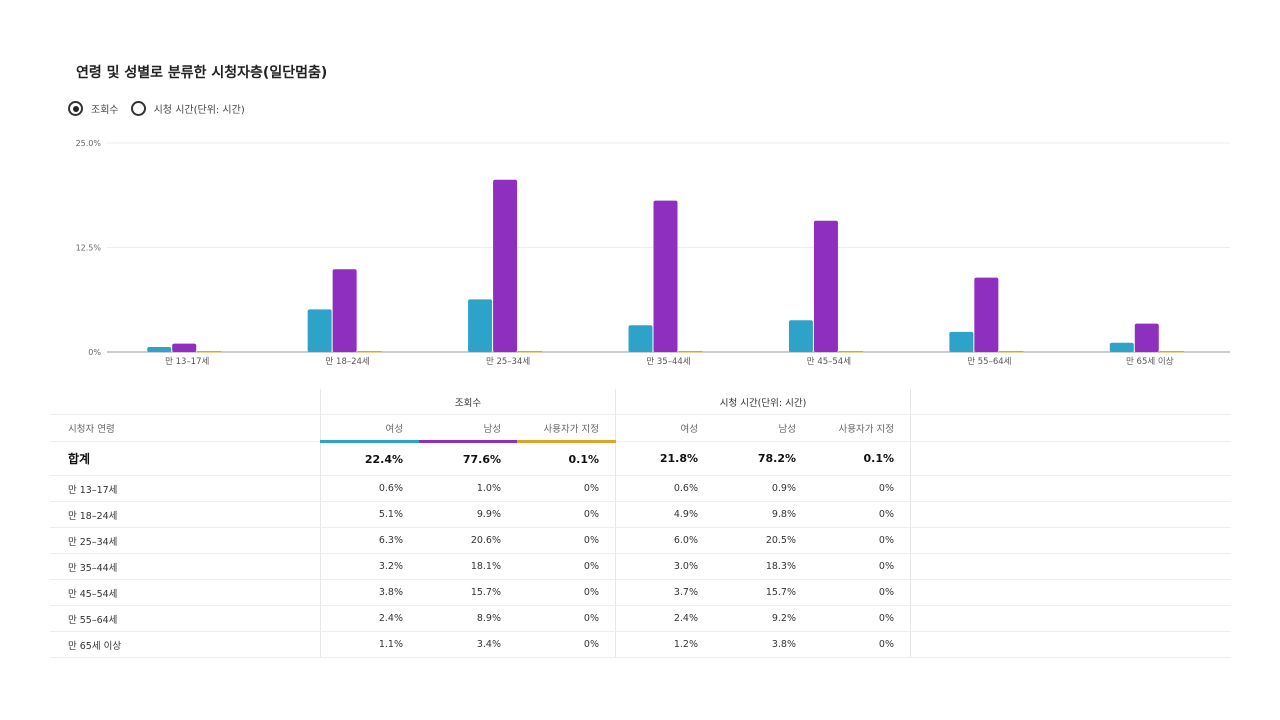 The height and width of the screenshot is (720, 1280). I want to click on y-tick-label: 0%, so click(94, 352).